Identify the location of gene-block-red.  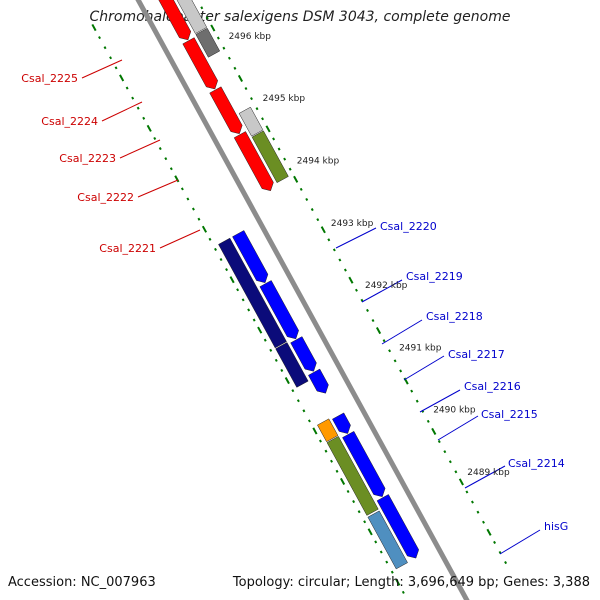
(226, 110).